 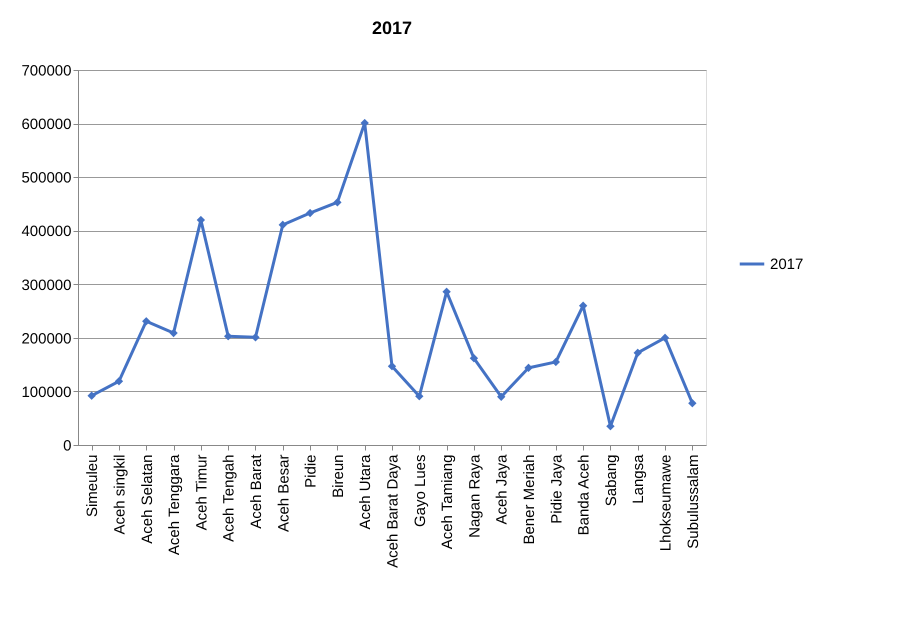 What do you see at coordinates (93, 486) in the screenshot?
I see `x-tick-label: Simeuleu` at bounding box center [93, 486].